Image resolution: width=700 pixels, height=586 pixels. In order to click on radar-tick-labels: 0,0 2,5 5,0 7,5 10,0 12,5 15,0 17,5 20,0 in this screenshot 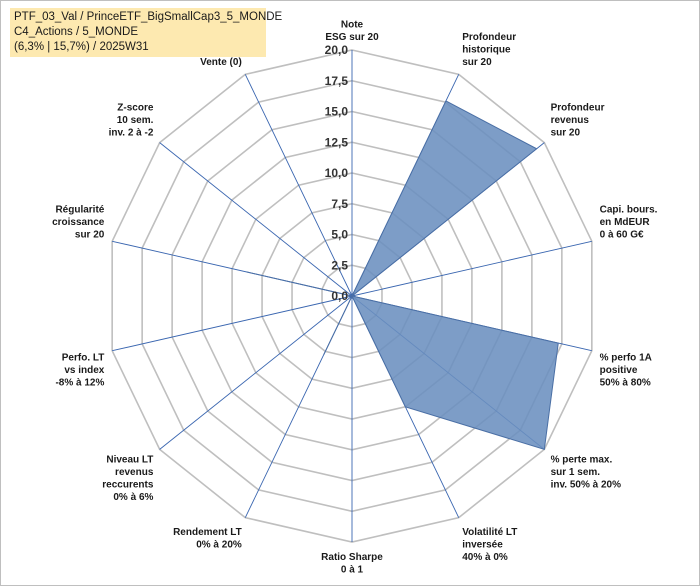, I will do `click(337, 173)`.